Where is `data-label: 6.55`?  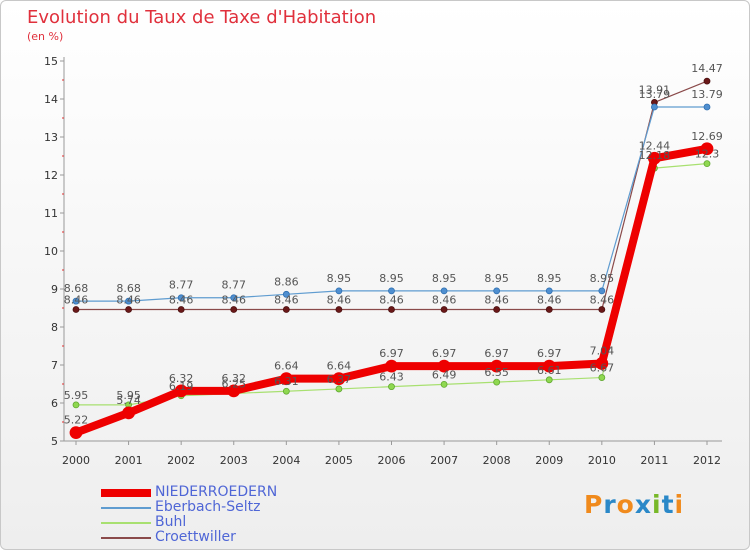
data-label: 6.55 is located at coordinates (496, 372).